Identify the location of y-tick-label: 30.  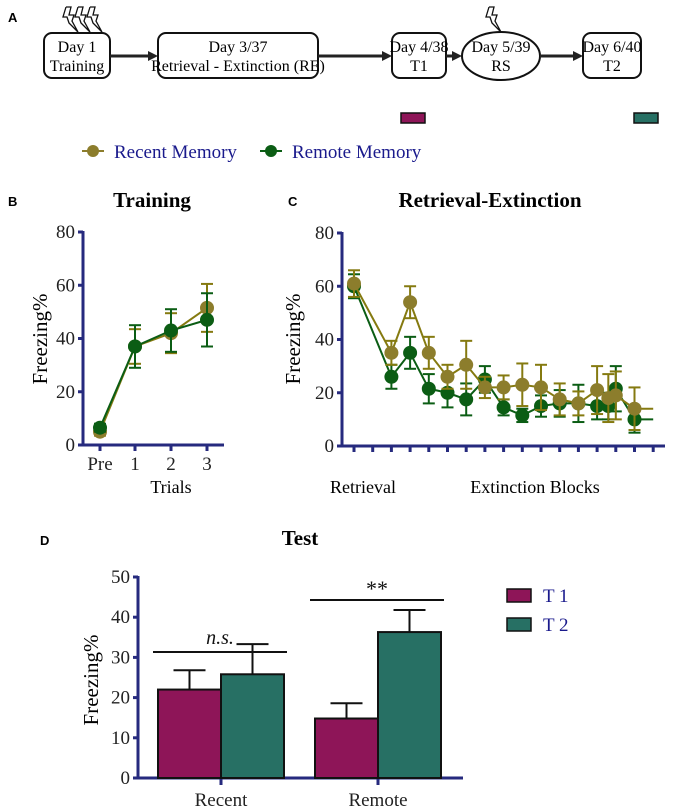
(120, 657).